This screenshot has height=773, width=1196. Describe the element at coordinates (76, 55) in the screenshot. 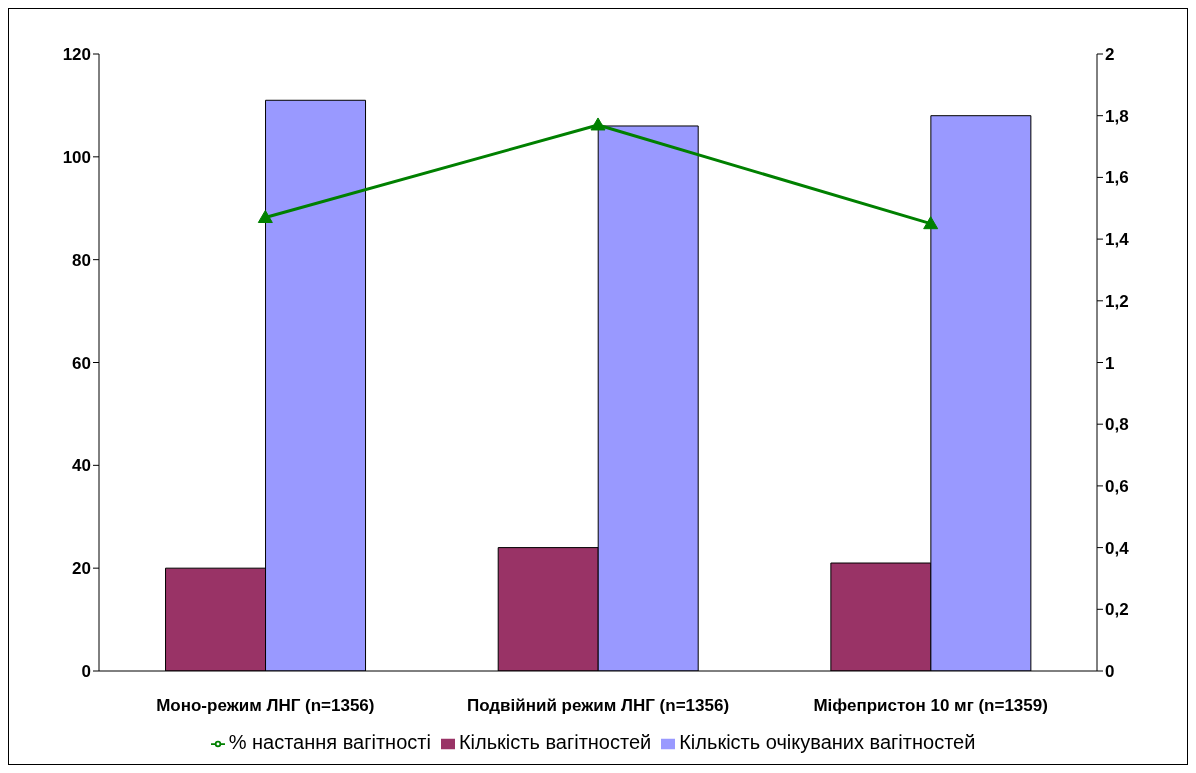

I see `y-tick-label: 120` at that location.